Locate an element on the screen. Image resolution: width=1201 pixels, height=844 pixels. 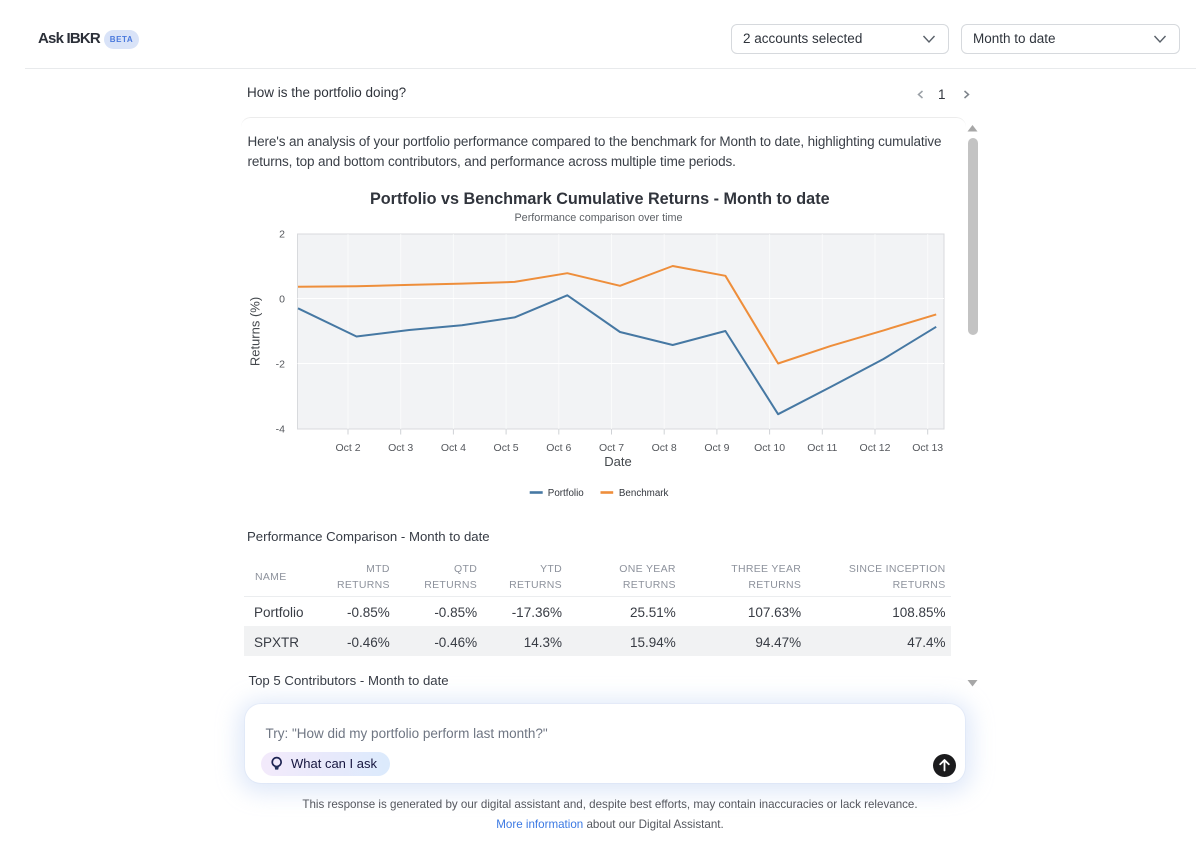
svg-text: Oct 3 is located at coordinates (400, 448).